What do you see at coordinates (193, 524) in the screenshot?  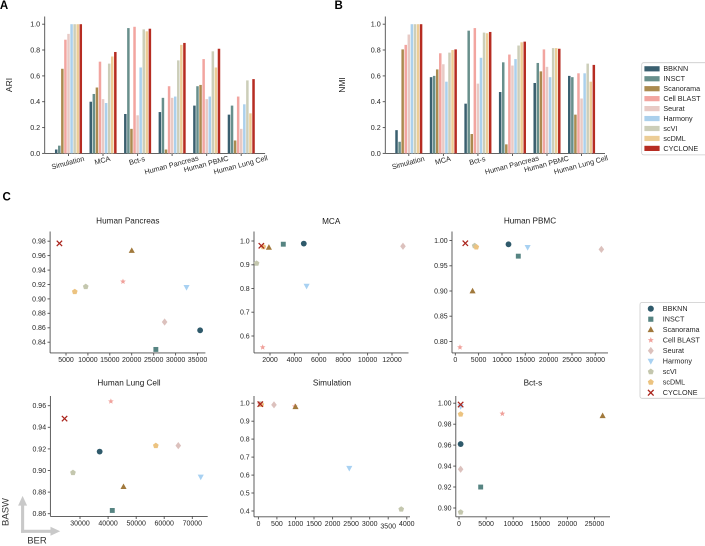 I see `svg-text: 70000` at bounding box center [193, 524].